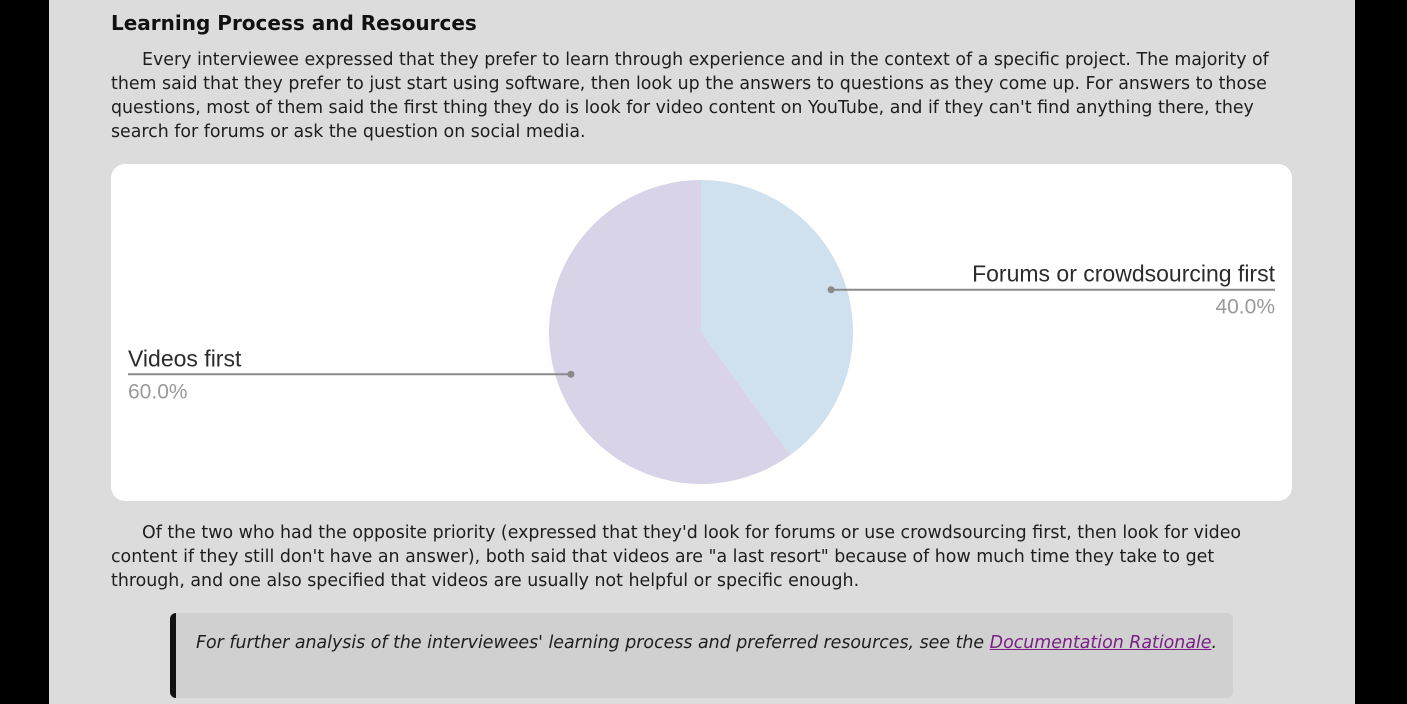  Describe the element at coordinates (1214, 643) in the screenshot. I see `callout-period: .` at that location.